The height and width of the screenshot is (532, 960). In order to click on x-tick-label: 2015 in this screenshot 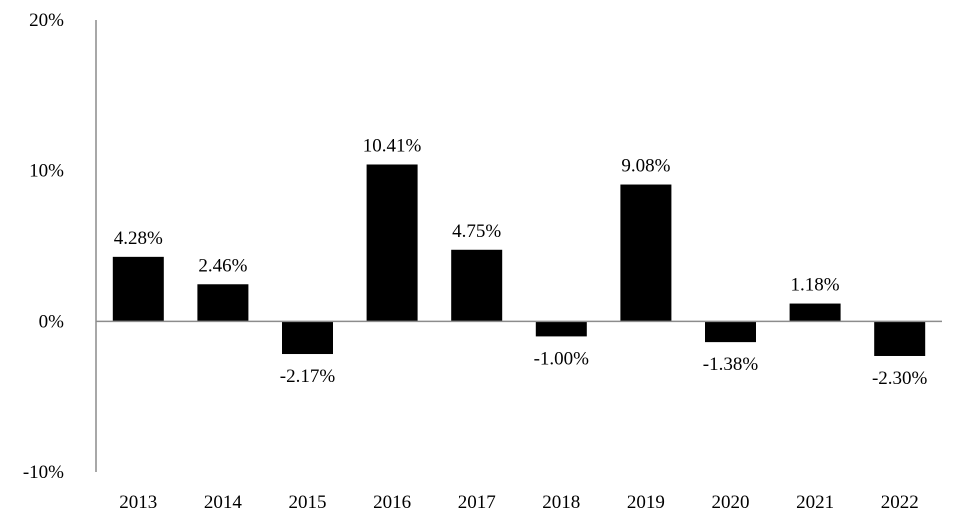, I will do `click(308, 502)`.